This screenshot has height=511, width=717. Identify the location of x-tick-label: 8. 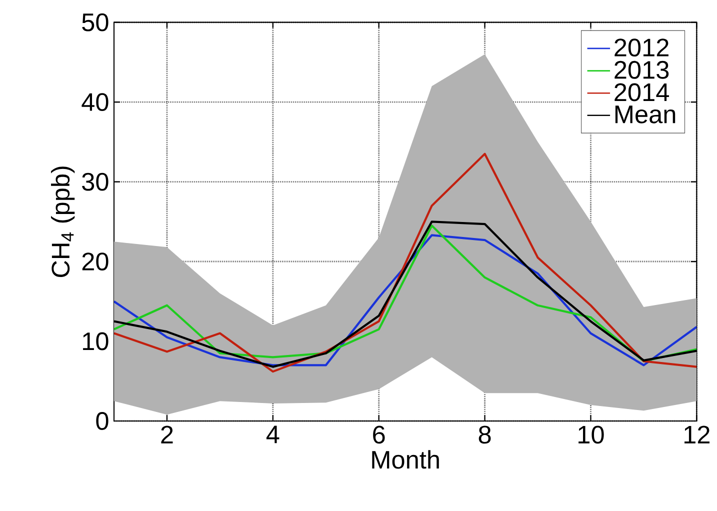
(484, 435).